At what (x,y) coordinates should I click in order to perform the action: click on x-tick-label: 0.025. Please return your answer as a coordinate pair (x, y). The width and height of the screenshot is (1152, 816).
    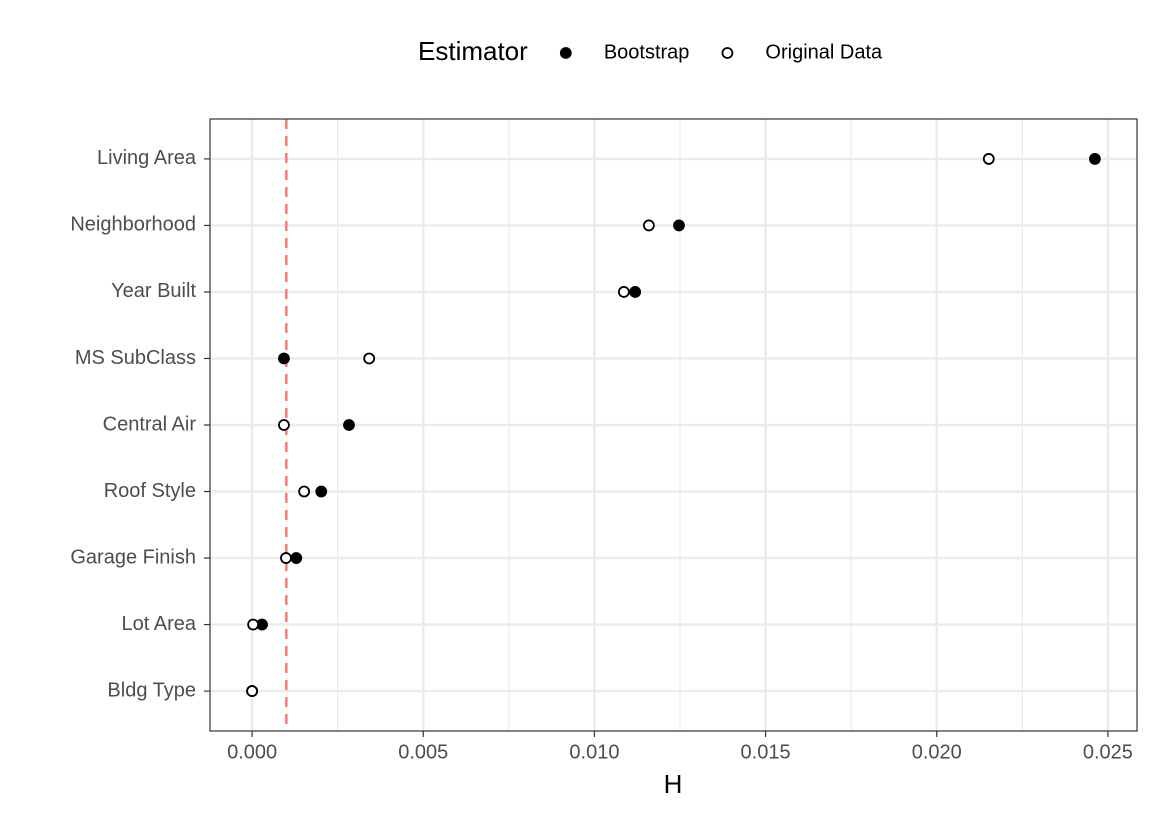
    Looking at the image, I should click on (1108, 752).